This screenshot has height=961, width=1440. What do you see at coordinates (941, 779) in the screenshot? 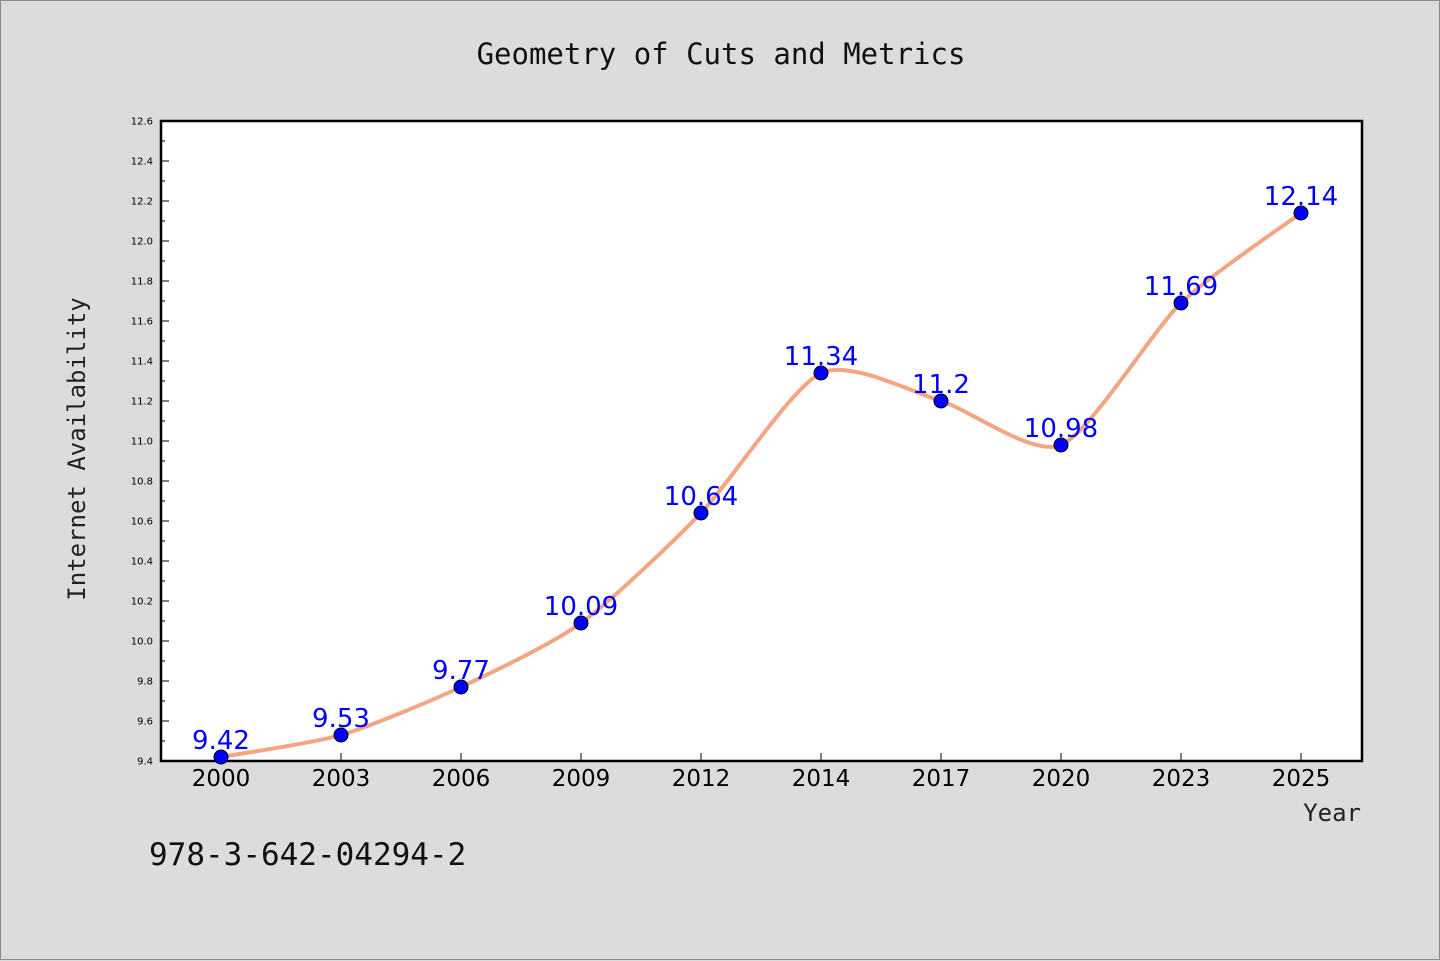
I see `x-tick-label: 2017` at bounding box center [941, 779].